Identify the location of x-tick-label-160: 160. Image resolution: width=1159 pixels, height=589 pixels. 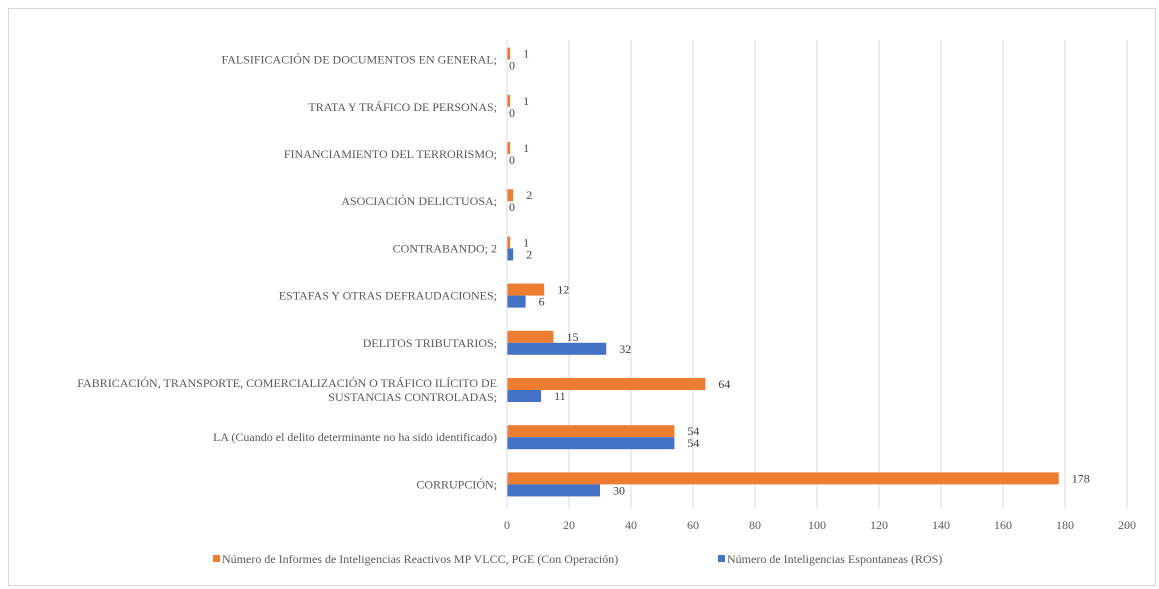
(1003, 525).